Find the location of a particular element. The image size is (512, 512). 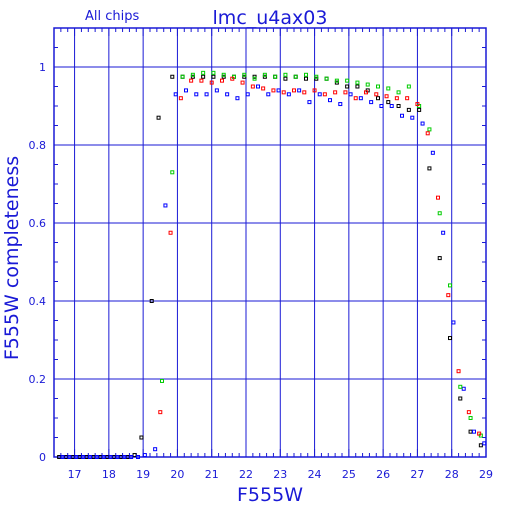

x-tick-label: 18 is located at coordinates (109, 474).